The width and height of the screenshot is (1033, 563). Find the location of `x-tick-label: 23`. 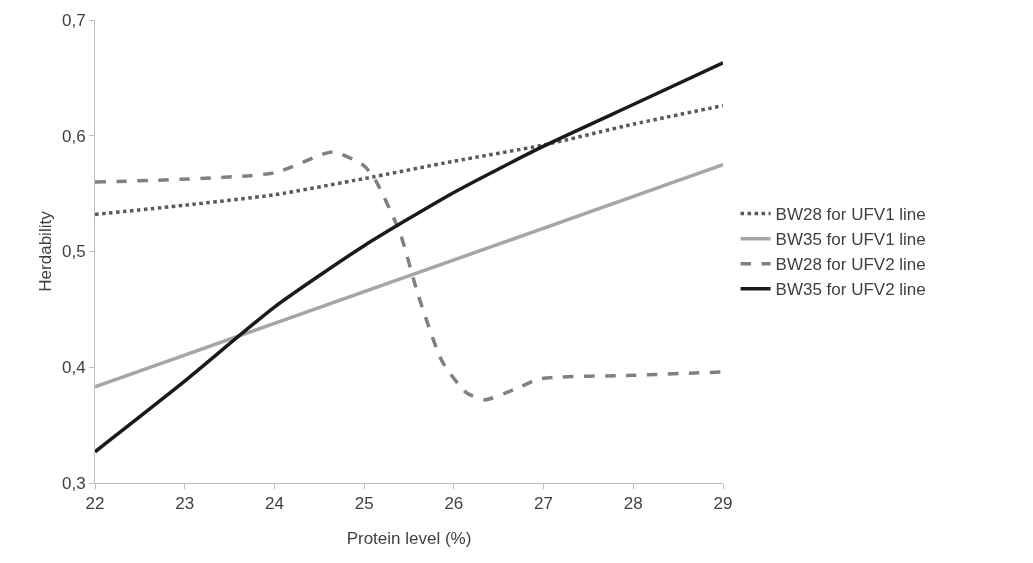

x-tick-label: 23 is located at coordinates (185, 504).